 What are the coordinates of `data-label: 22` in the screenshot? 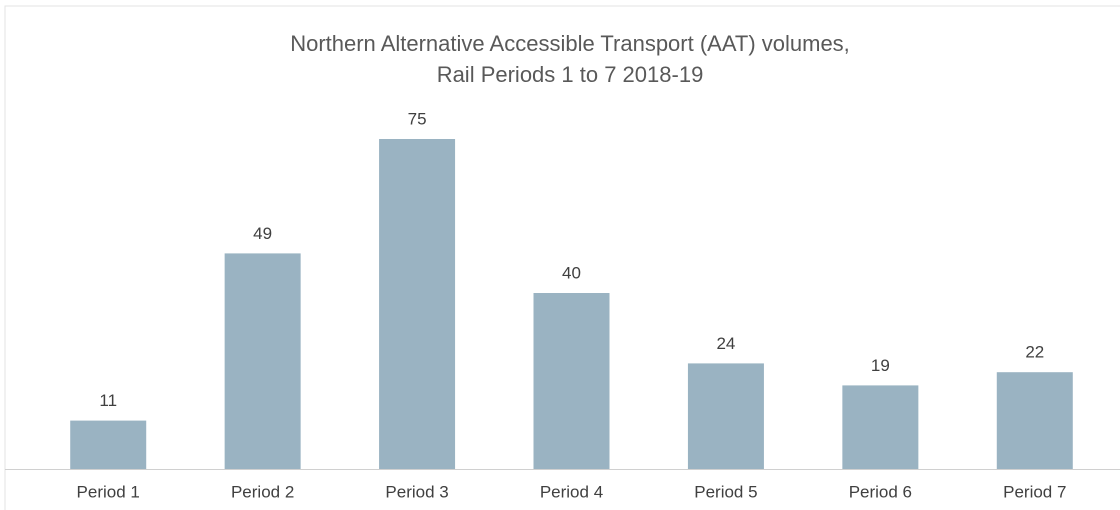 It's located at (1034, 352).